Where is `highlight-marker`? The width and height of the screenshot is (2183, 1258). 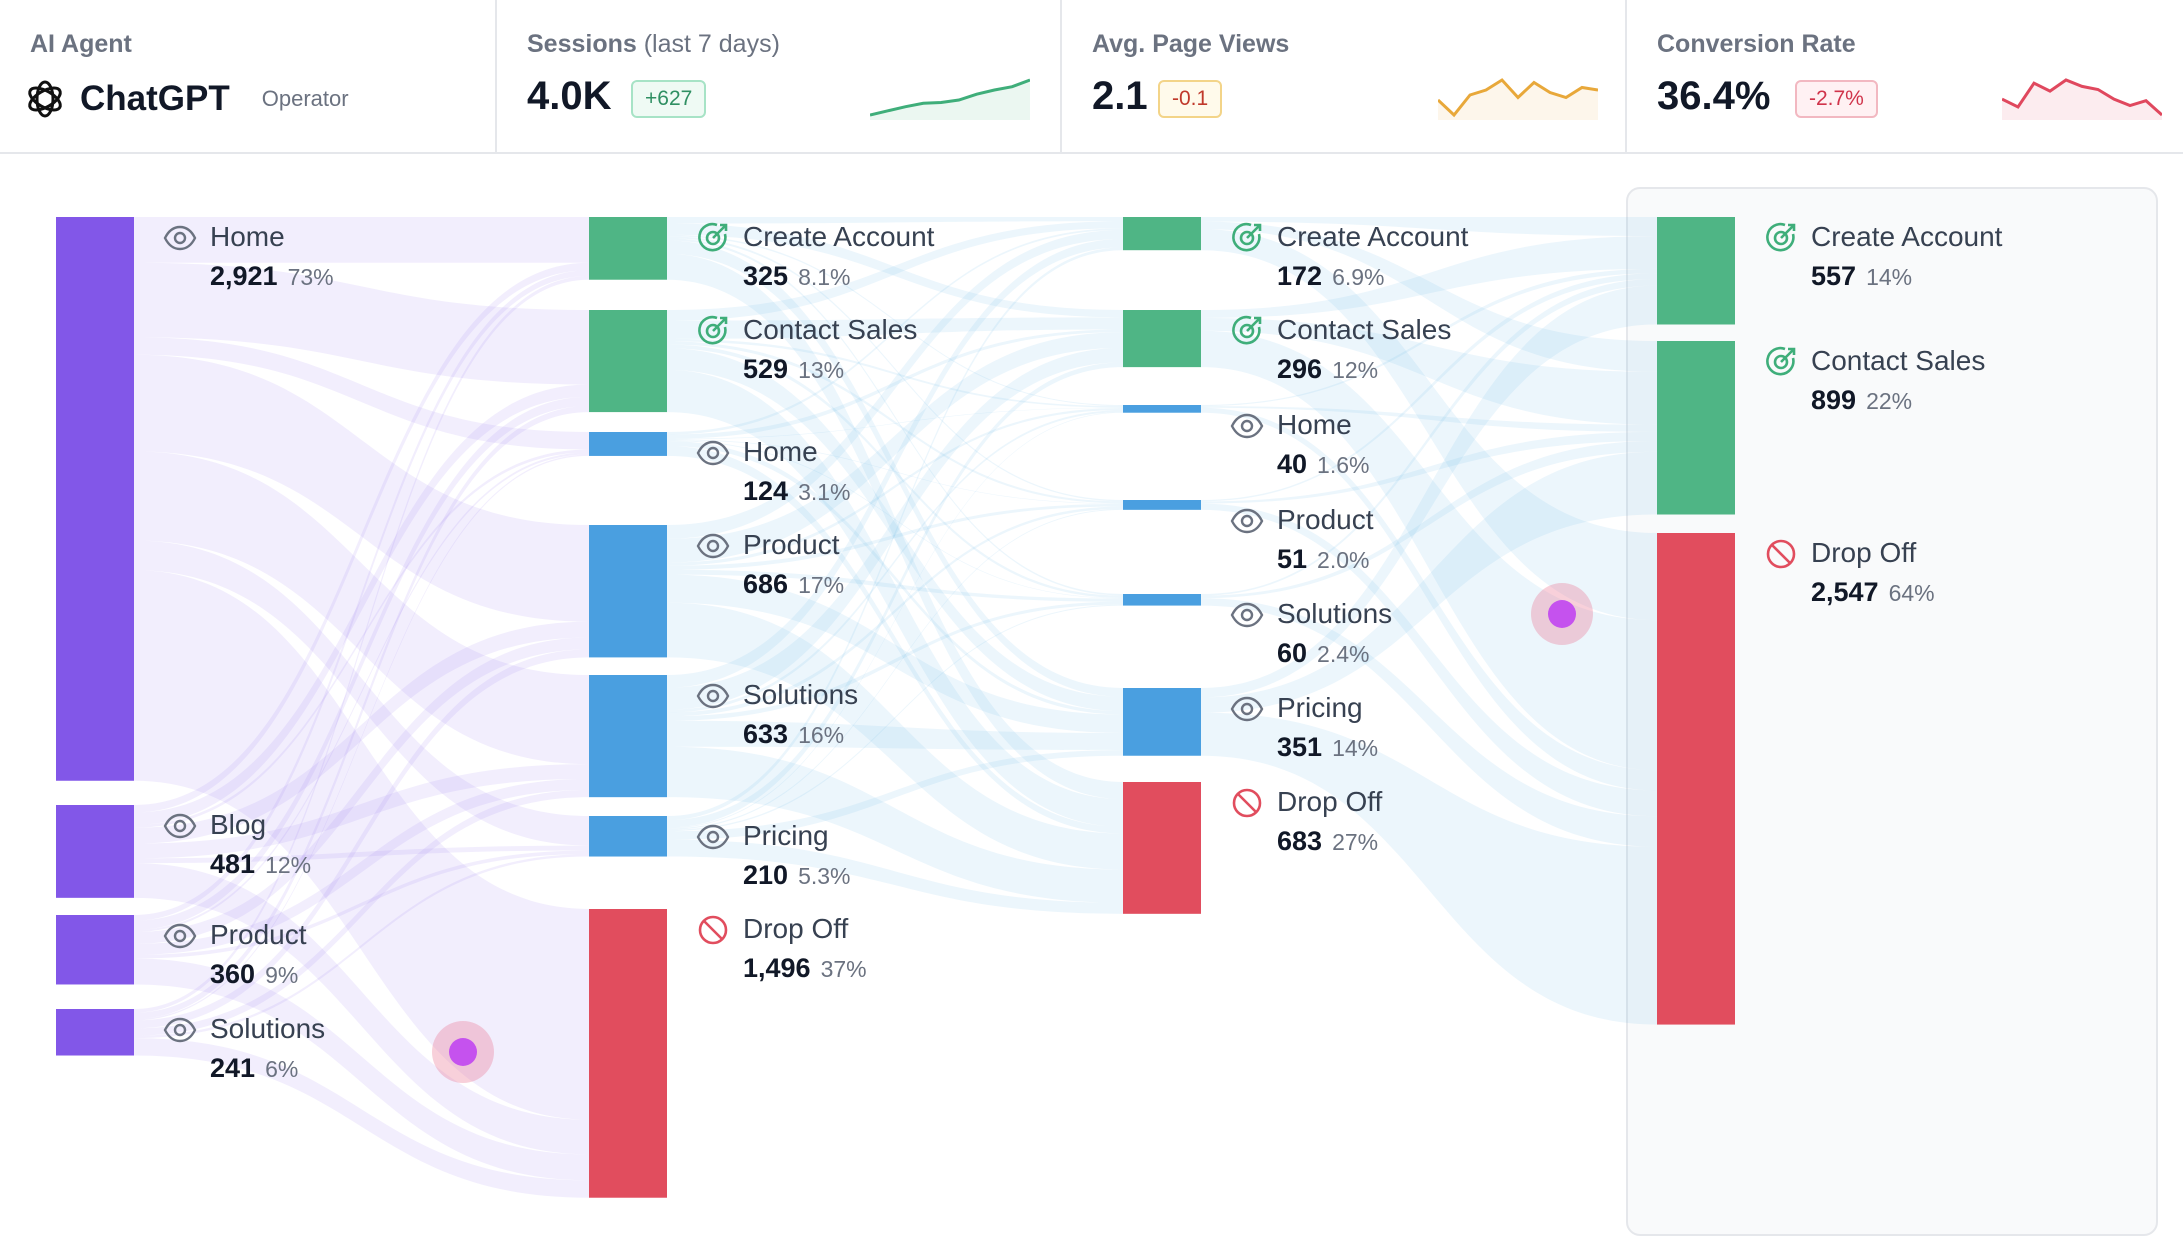 highlight-marker is located at coordinates (463, 1052).